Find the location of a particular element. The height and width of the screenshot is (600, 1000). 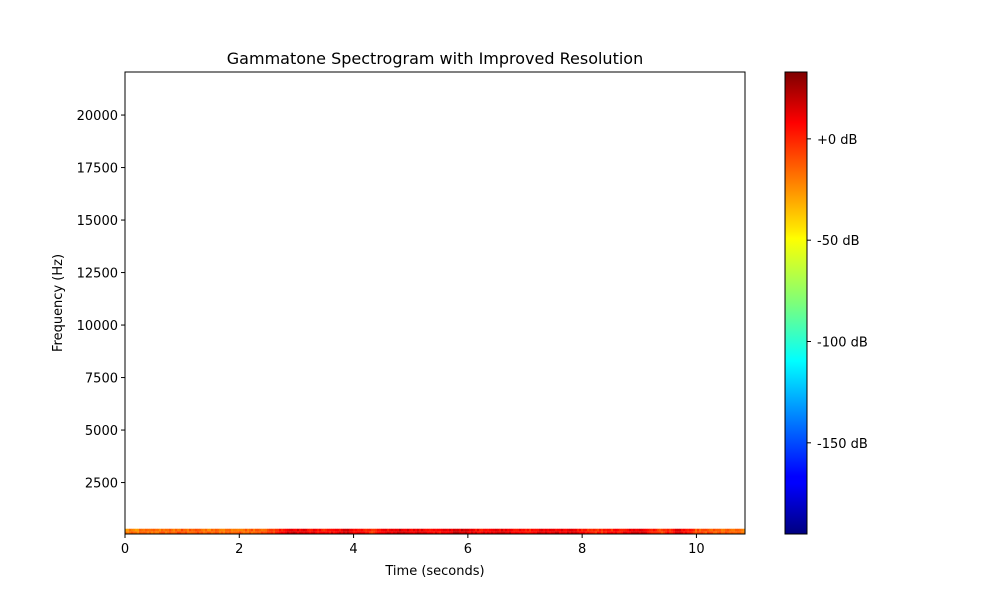

x-tick-label: 4 is located at coordinates (353, 549).